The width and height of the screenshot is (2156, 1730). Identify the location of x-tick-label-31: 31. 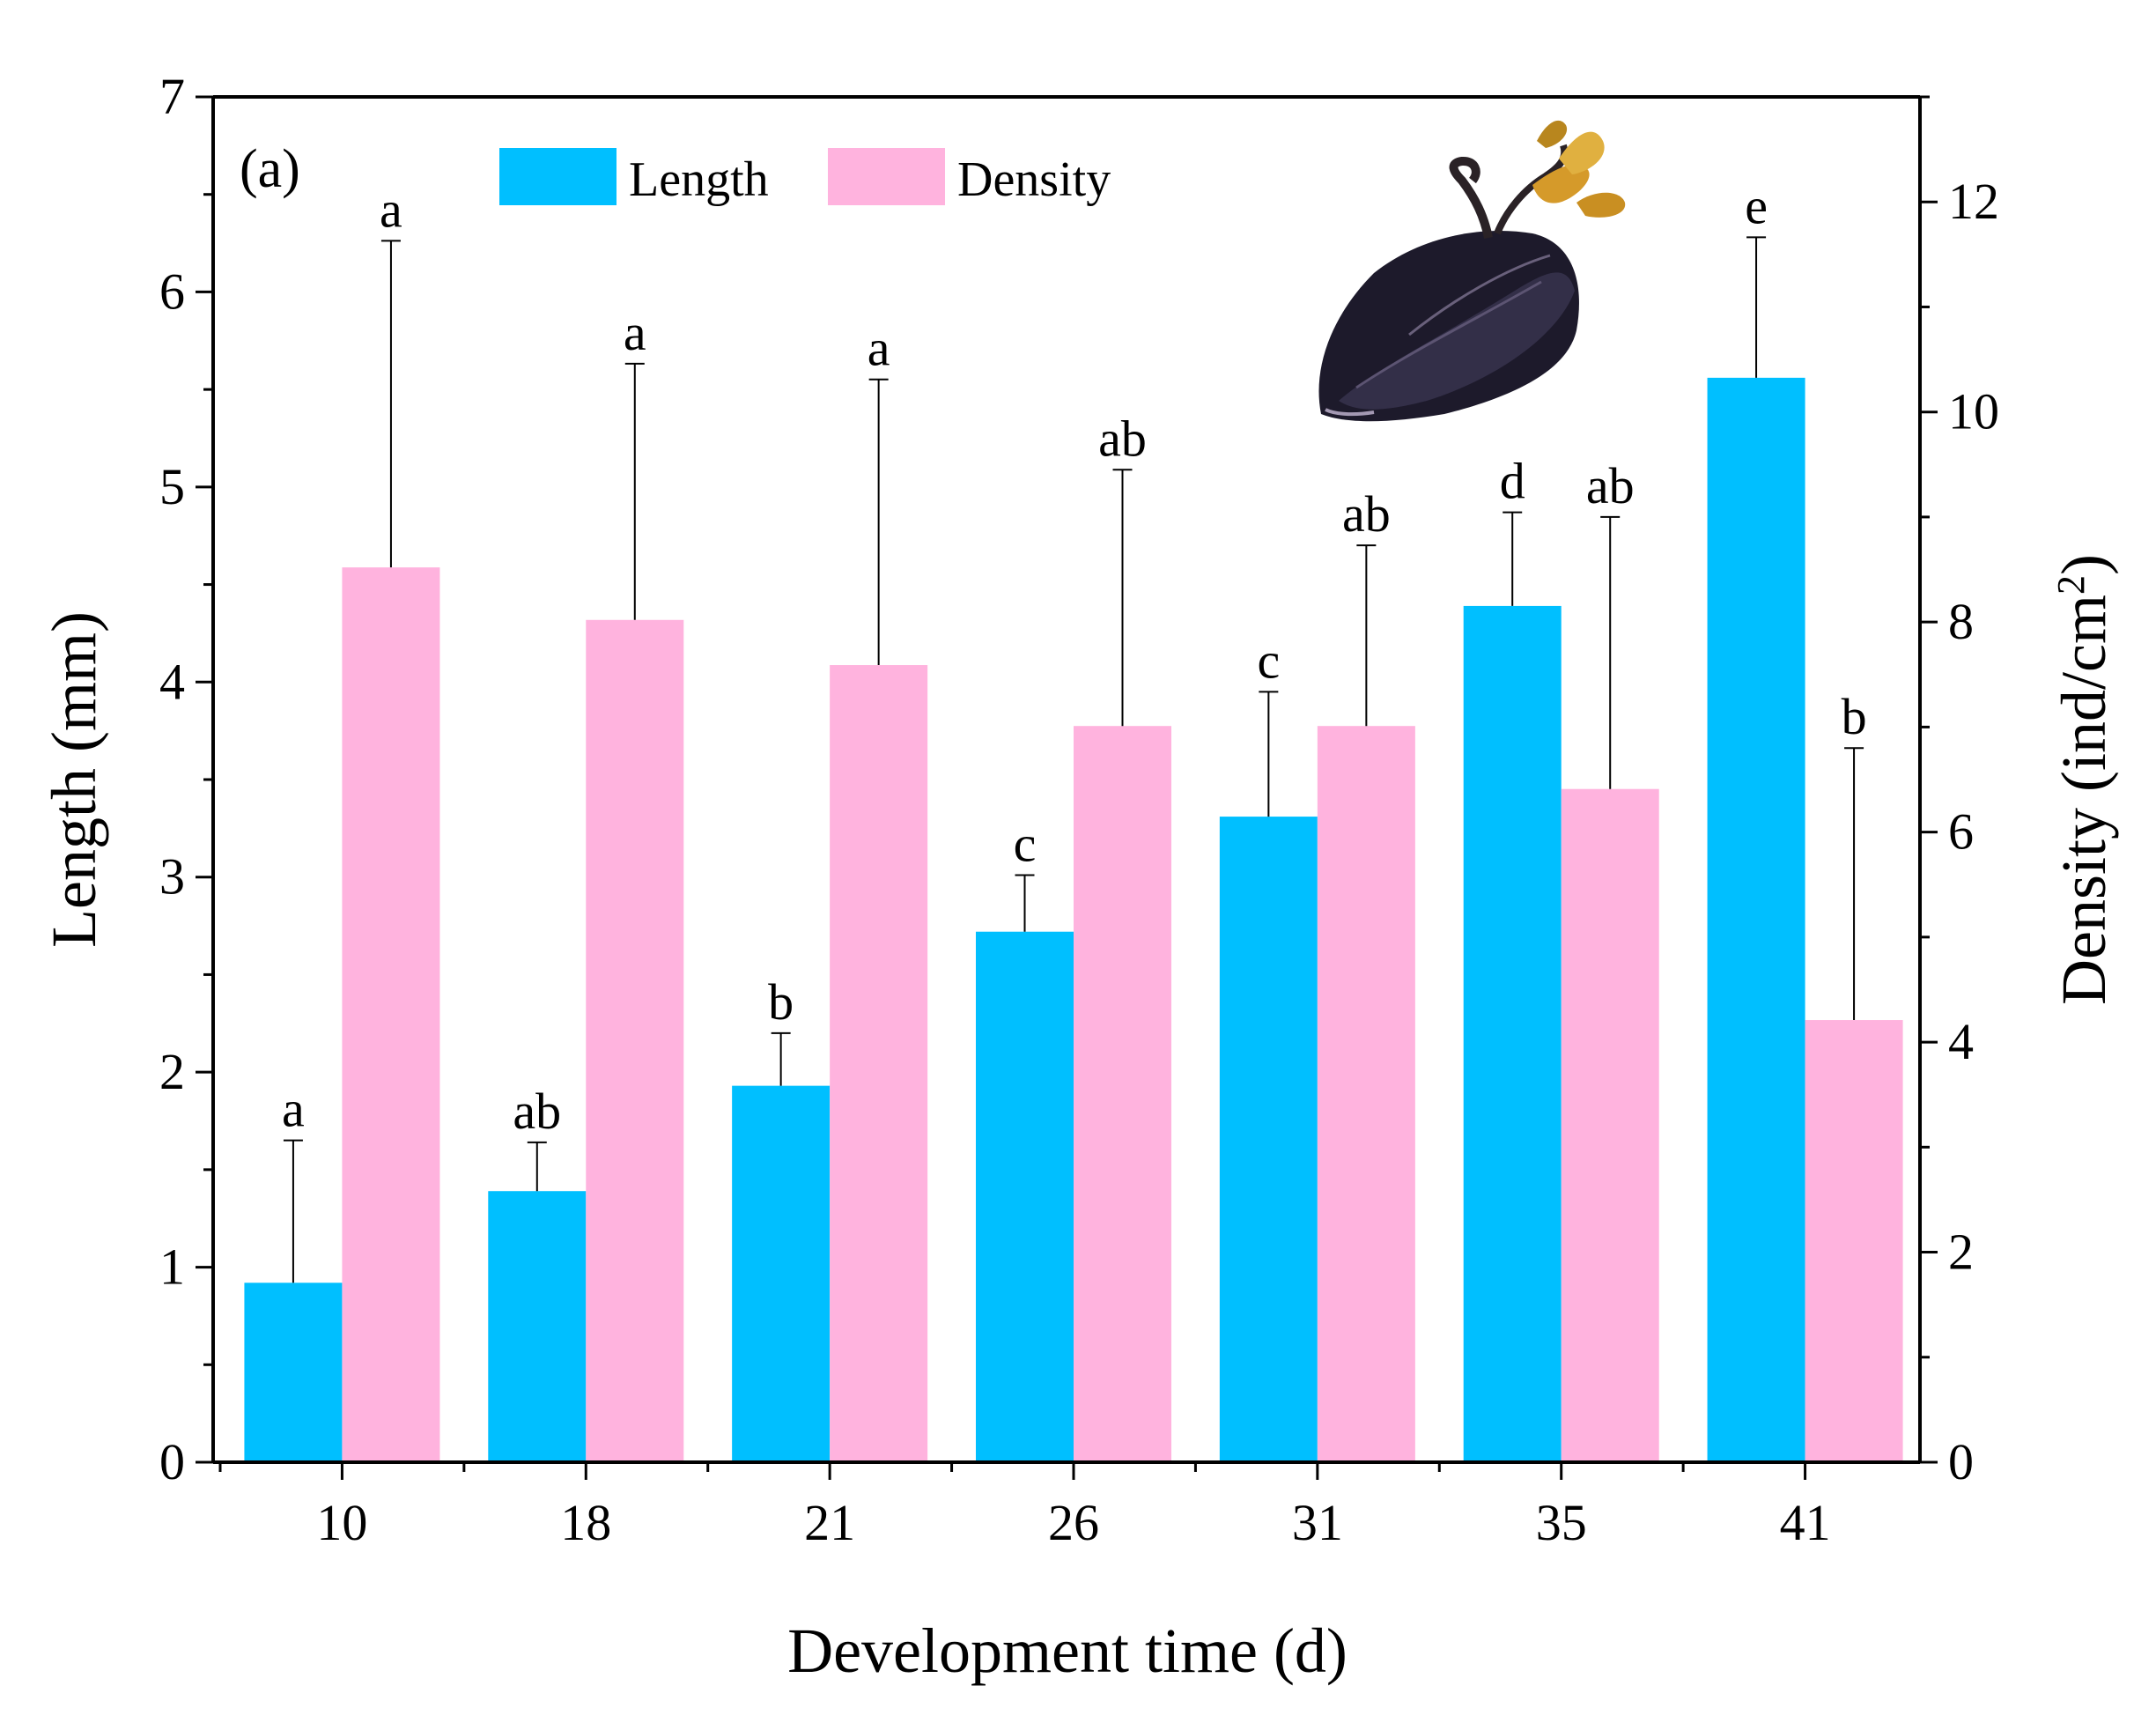
(1317, 1522).